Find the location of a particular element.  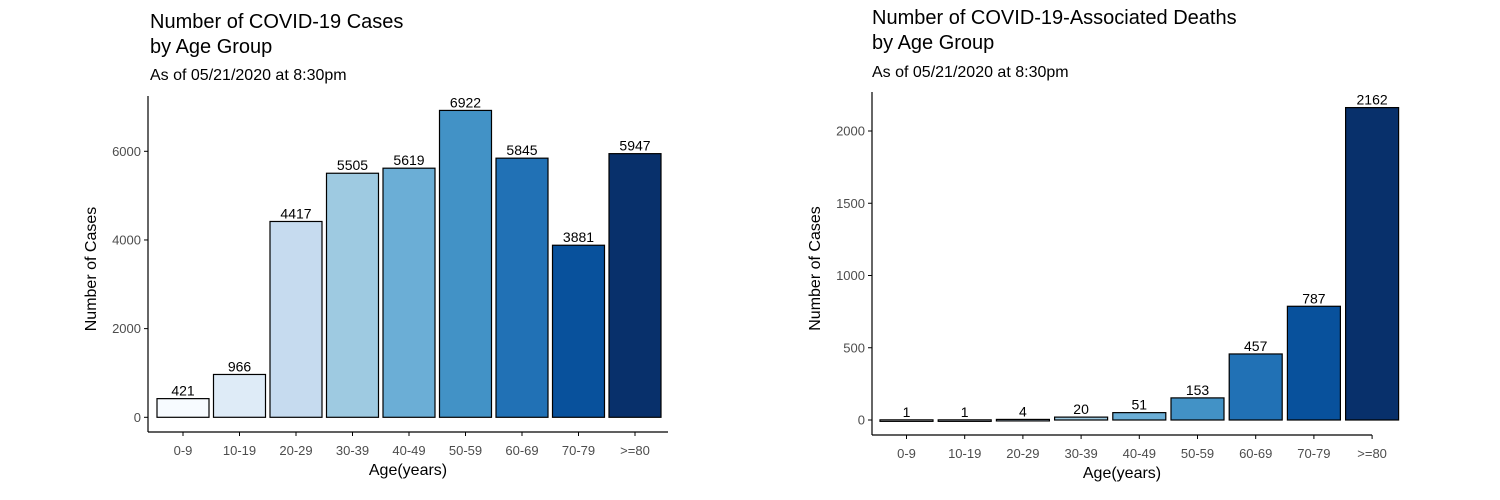

cases-y-tick-label: 4000 is located at coordinates (126, 239).